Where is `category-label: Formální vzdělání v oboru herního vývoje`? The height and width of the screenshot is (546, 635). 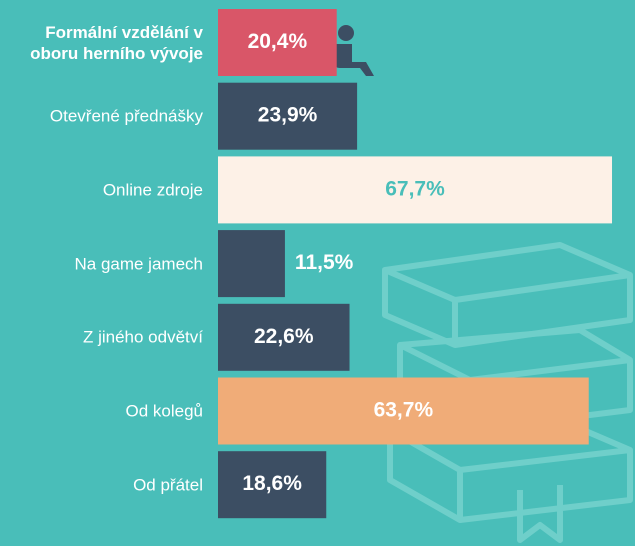
category-label: Formální vzdělání v oboru herního vývoje is located at coordinates (116, 42).